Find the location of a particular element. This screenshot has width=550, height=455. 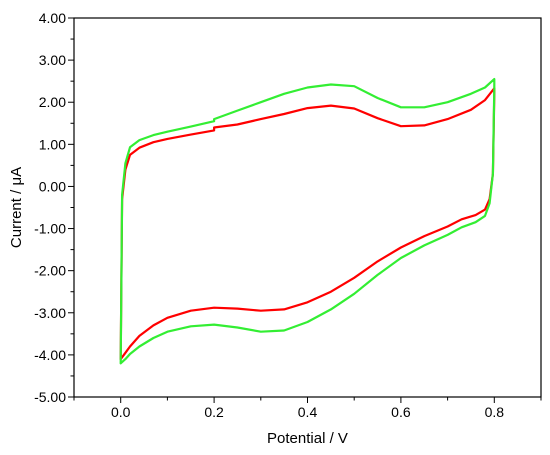

y-tick-label: 3.00 is located at coordinates (52, 60).